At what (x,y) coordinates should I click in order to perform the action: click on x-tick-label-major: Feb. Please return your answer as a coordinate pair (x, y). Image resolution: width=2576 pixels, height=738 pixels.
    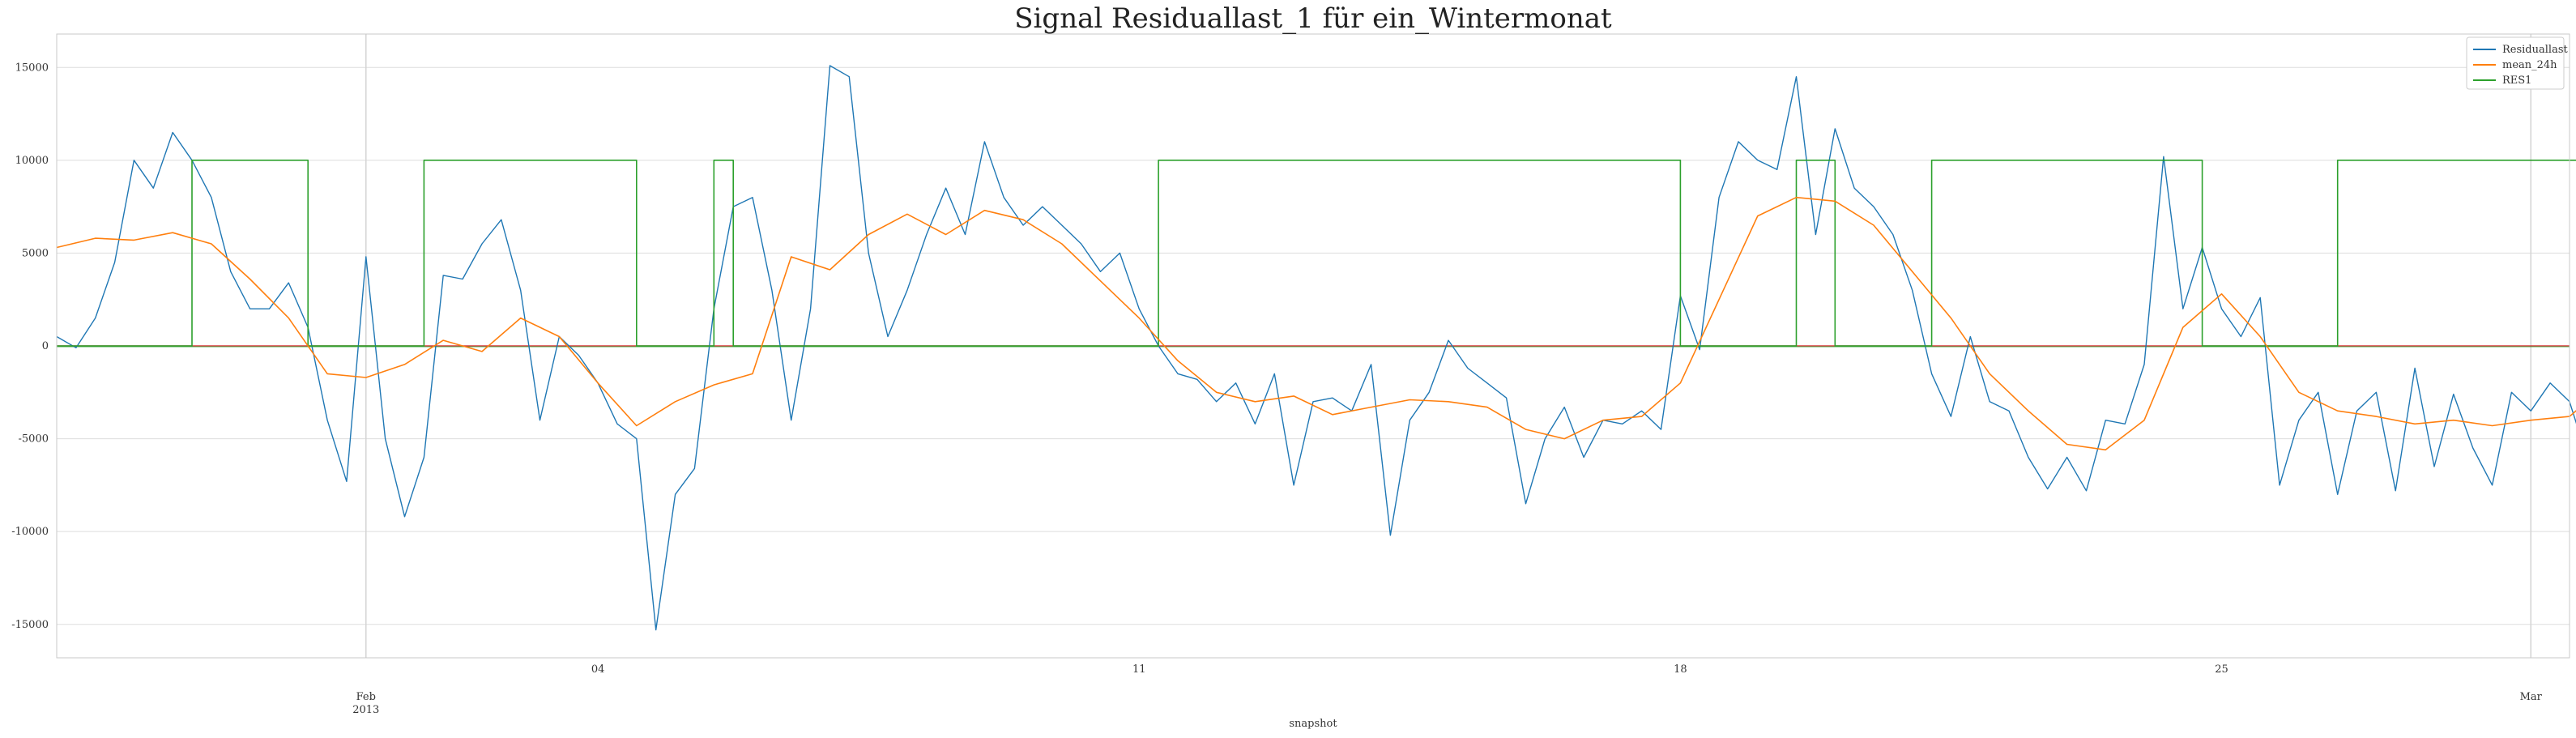
    Looking at the image, I should click on (366, 697).